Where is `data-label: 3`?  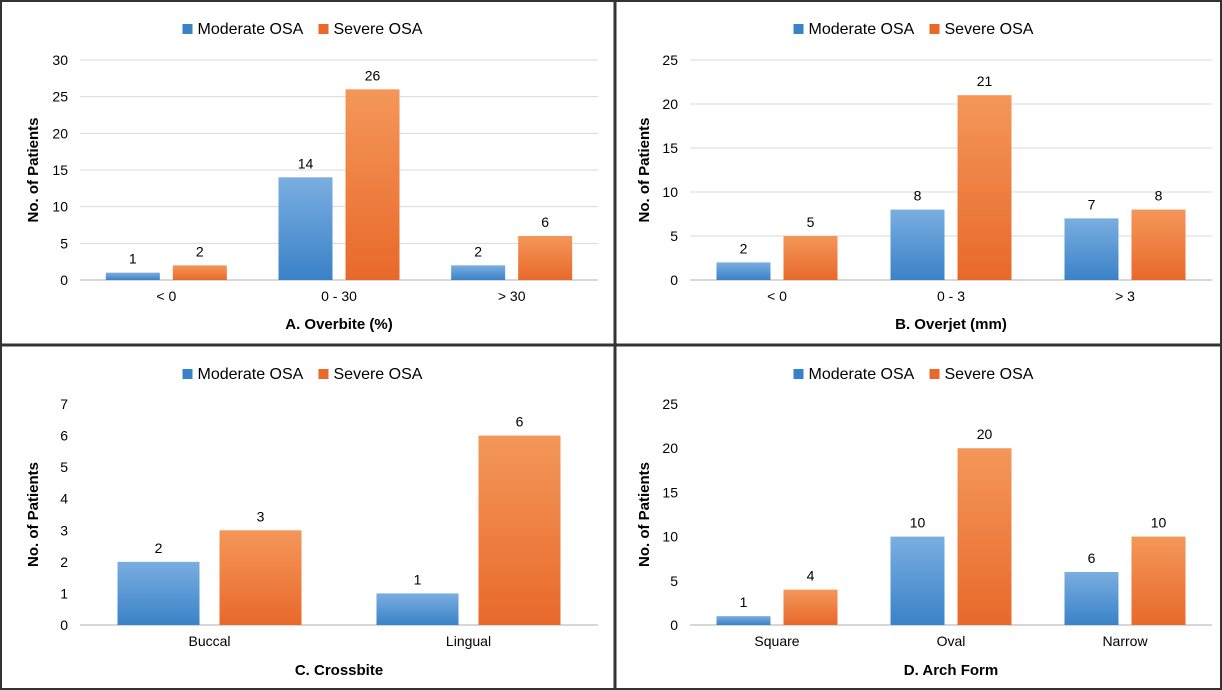 data-label: 3 is located at coordinates (261, 516).